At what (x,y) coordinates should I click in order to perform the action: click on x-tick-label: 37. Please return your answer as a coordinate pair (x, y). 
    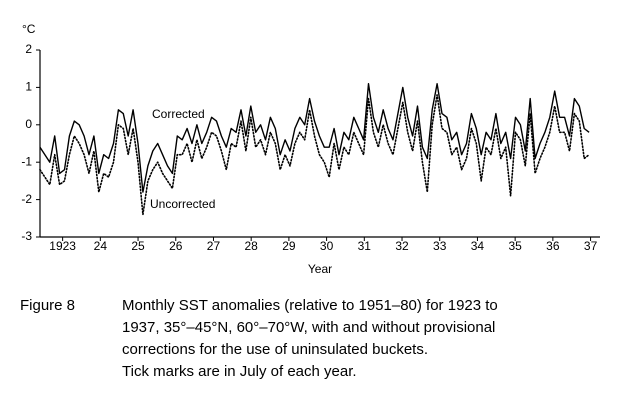
    Looking at the image, I should click on (591, 246).